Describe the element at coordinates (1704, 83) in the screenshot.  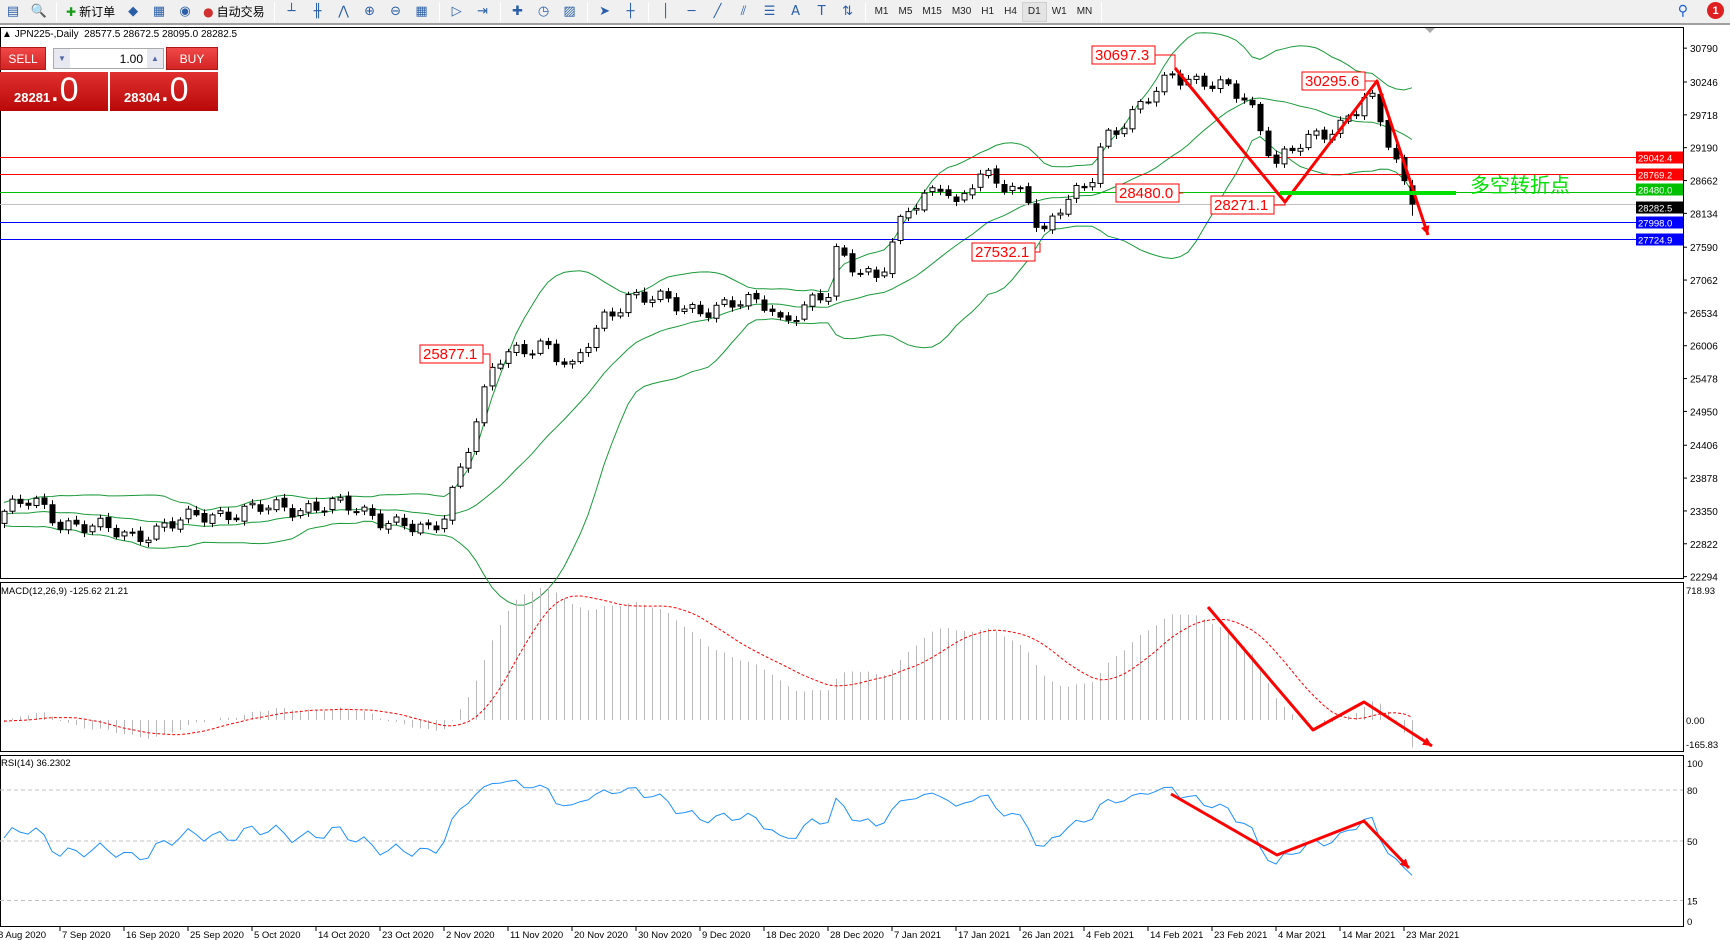
I see `price-tick-label: 30246` at that location.